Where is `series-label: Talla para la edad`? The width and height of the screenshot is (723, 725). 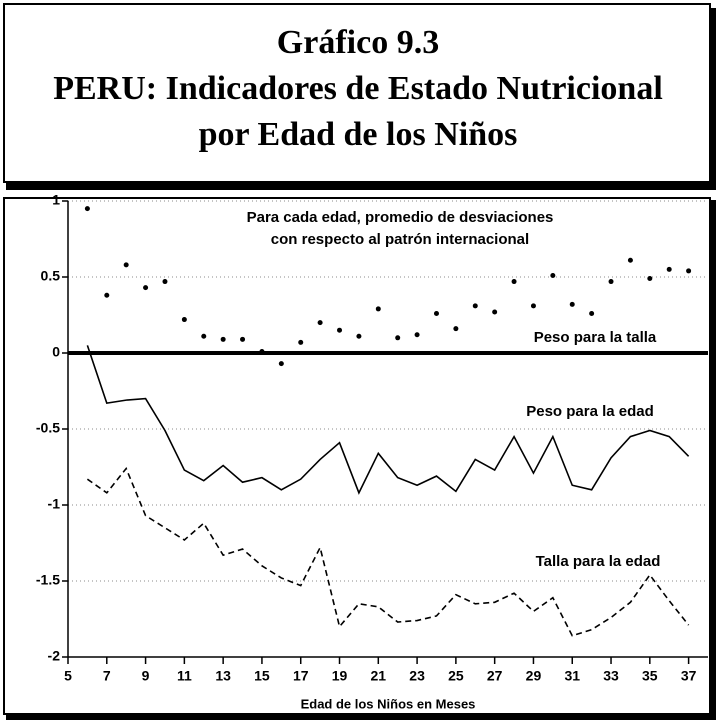 series-label: Talla para la edad is located at coordinates (598, 561).